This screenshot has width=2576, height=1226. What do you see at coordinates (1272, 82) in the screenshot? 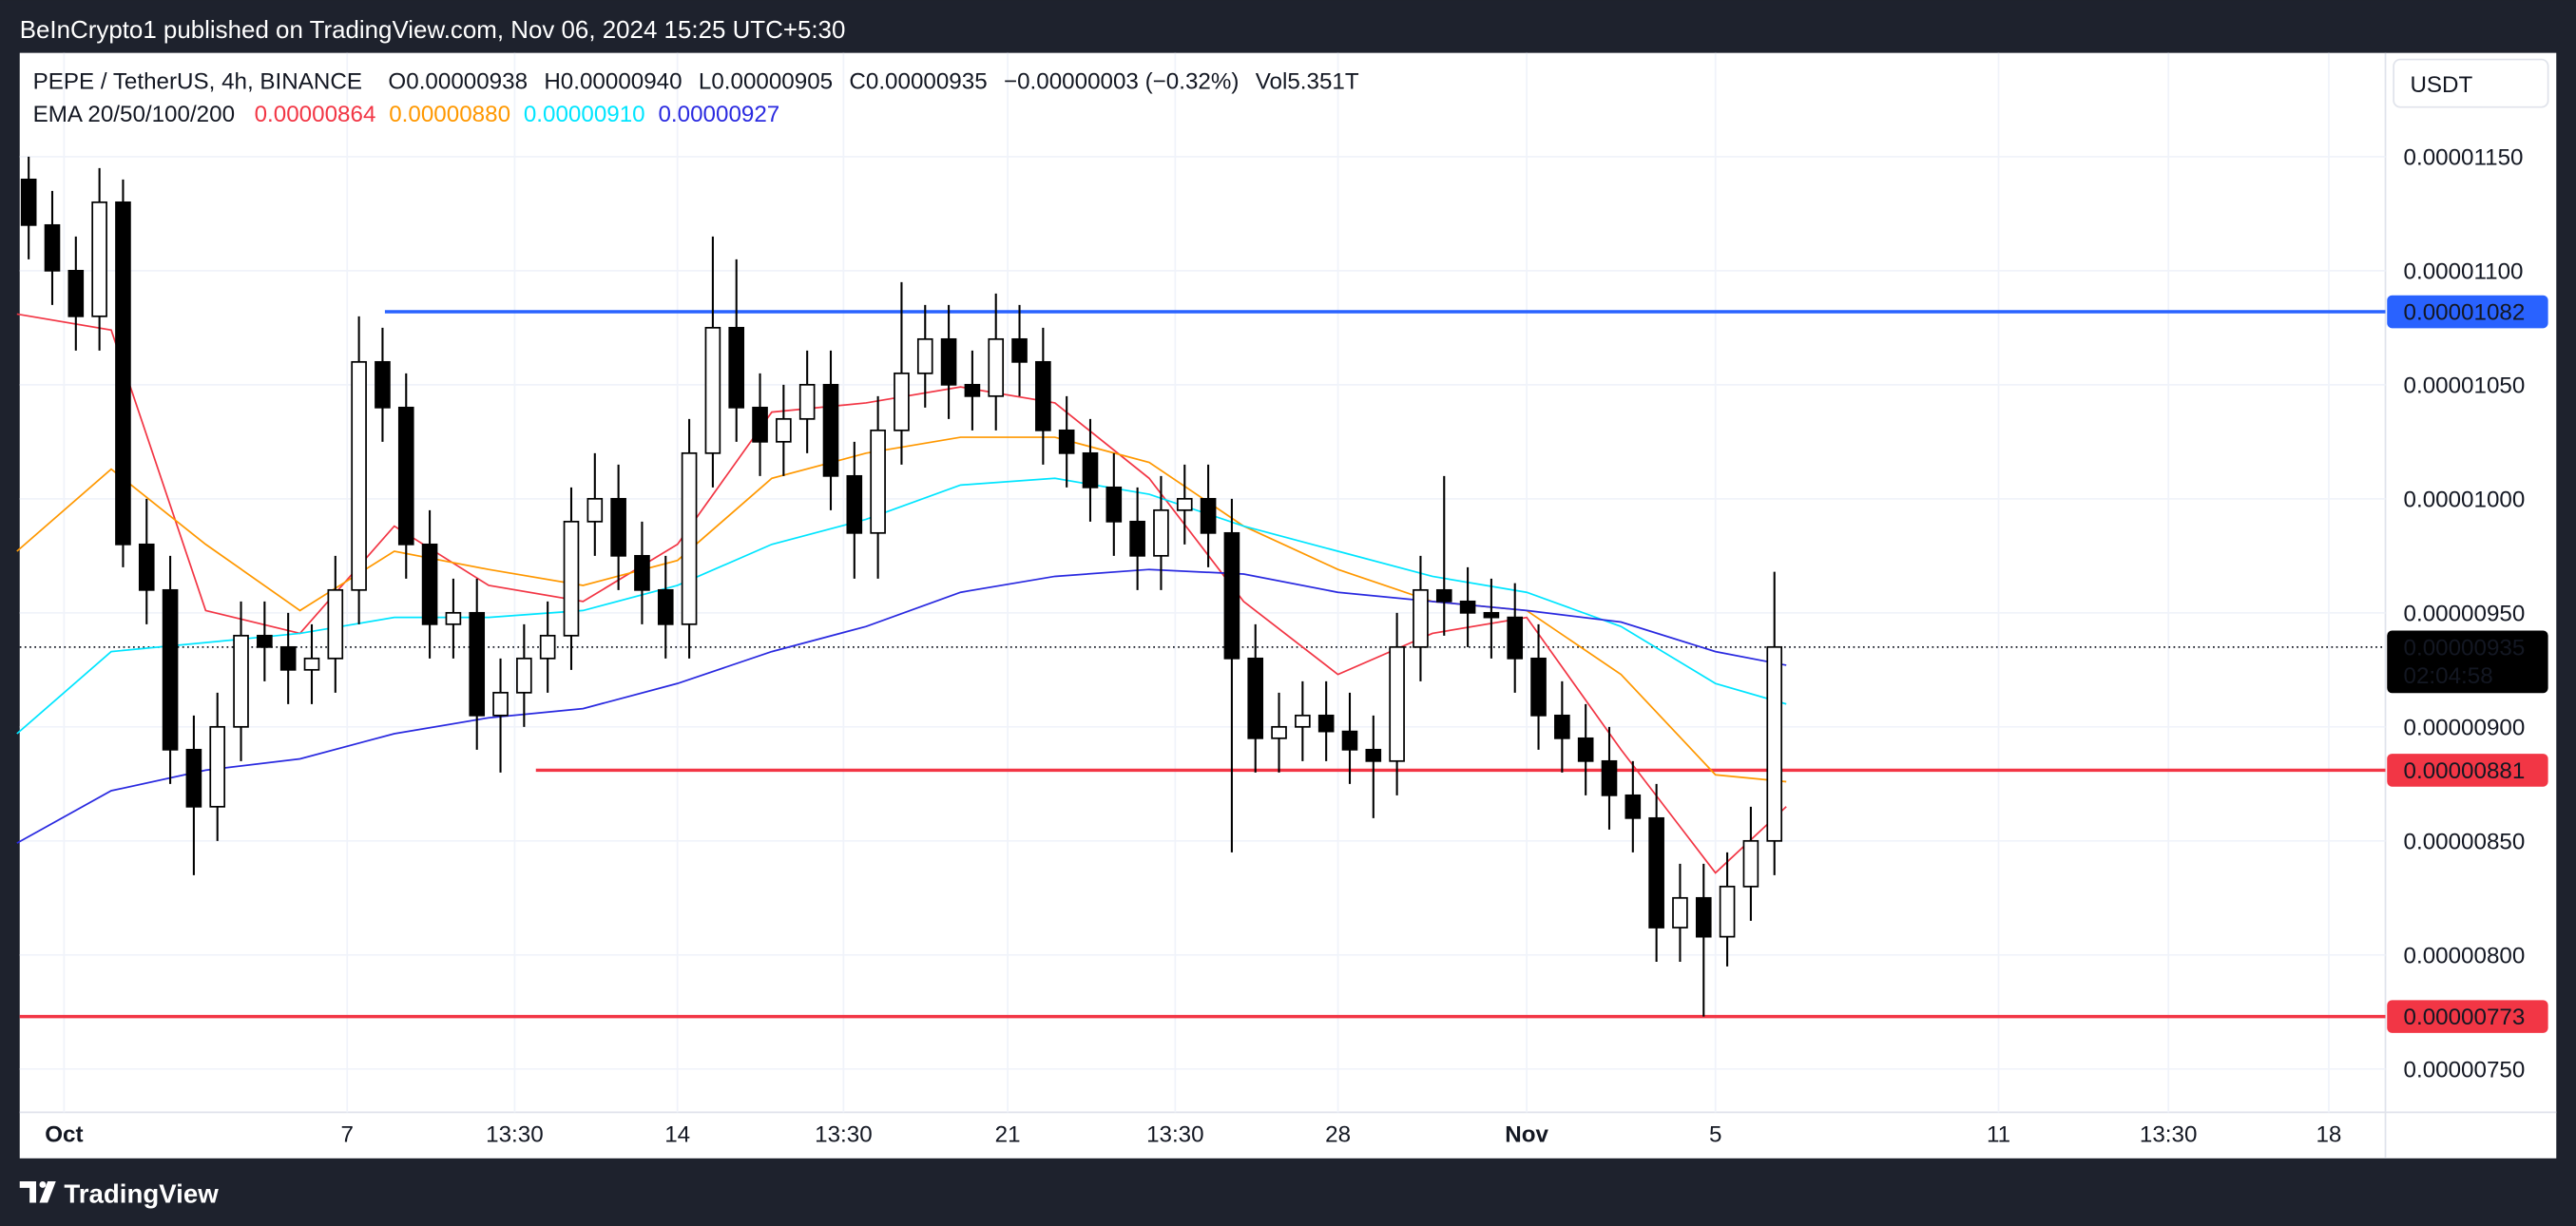
I see `volume-key: Vol` at bounding box center [1272, 82].